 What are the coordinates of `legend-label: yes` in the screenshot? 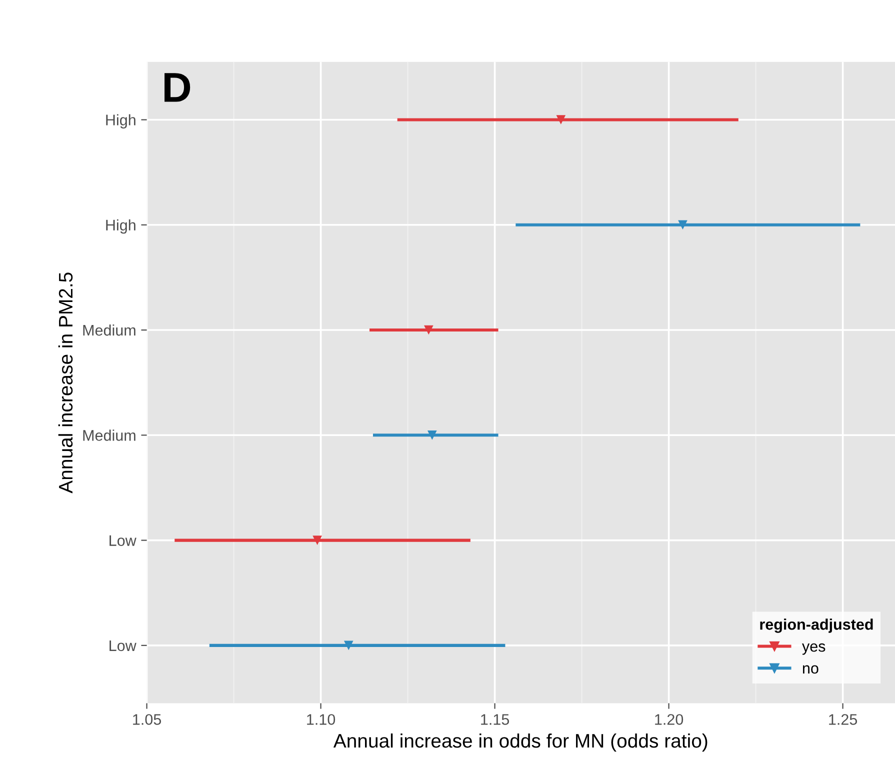 It's located at (814, 649).